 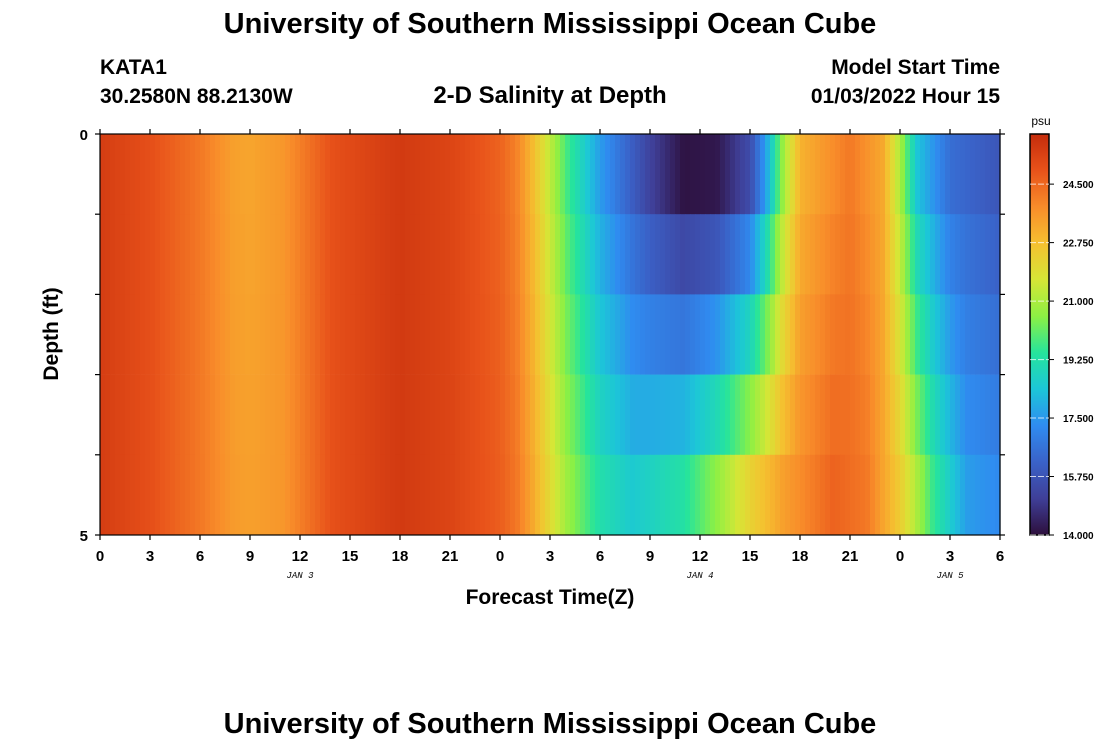 I want to click on colorbar-tick-label: 17.500, so click(x=1078, y=419).